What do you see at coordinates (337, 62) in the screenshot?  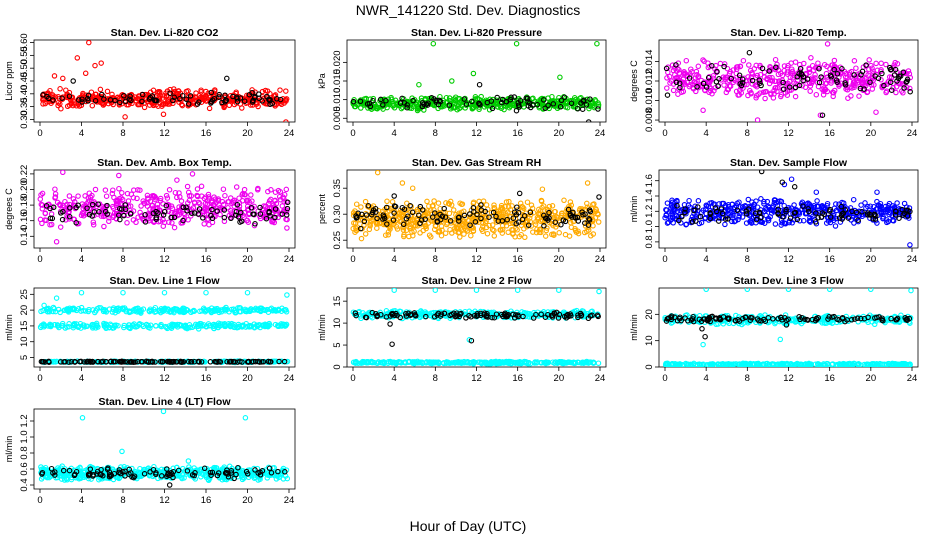 I see `y-tick-label: 0.020` at bounding box center [337, 62].